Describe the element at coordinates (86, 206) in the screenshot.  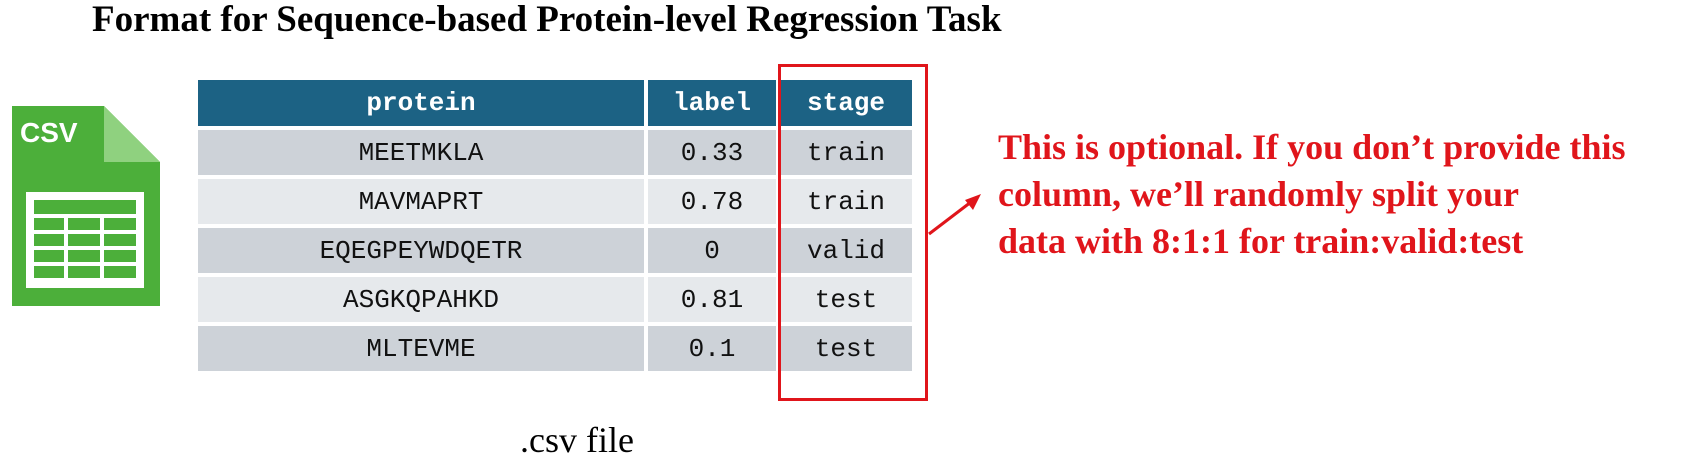
I see `csv-file-icon: CSV` at that location.